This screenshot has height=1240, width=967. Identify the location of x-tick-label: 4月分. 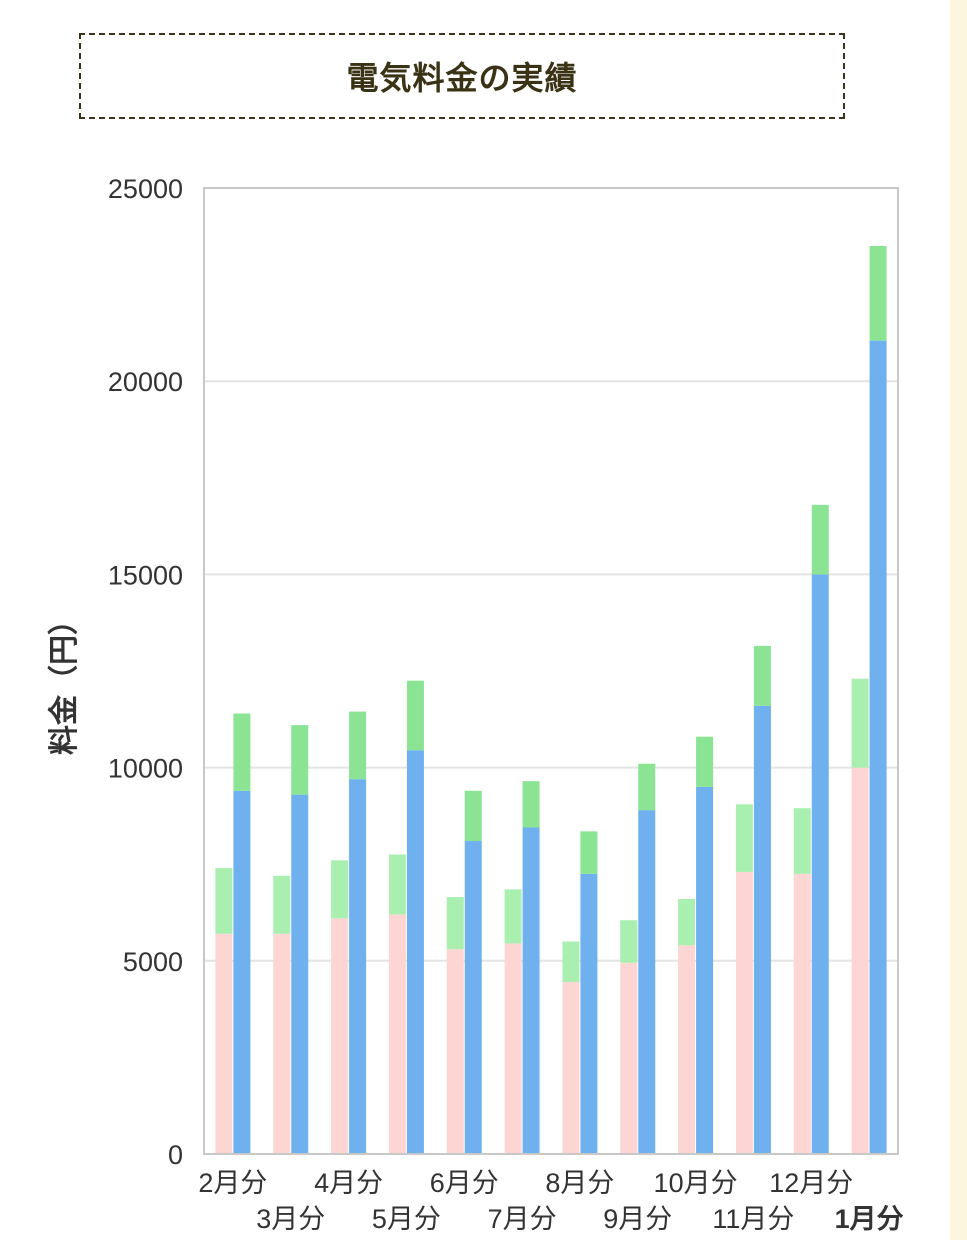
(348, 1183).